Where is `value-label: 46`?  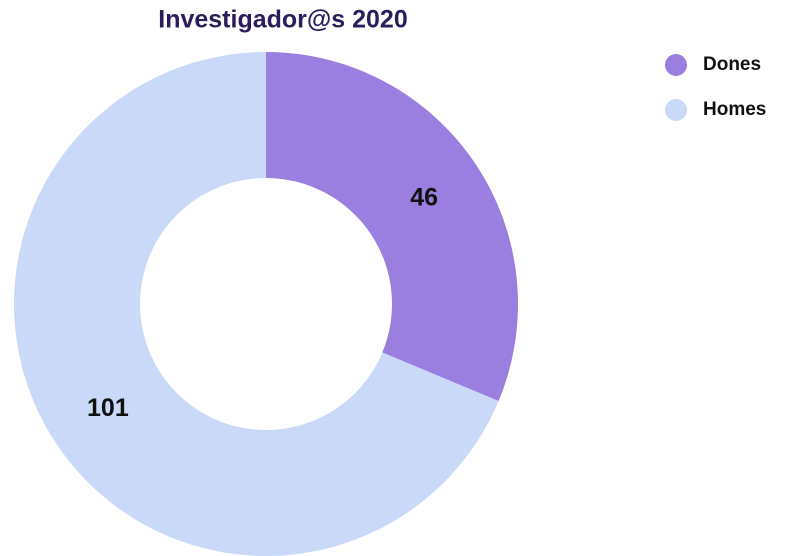 value-label: 46 is located at coordinates (424, 197).